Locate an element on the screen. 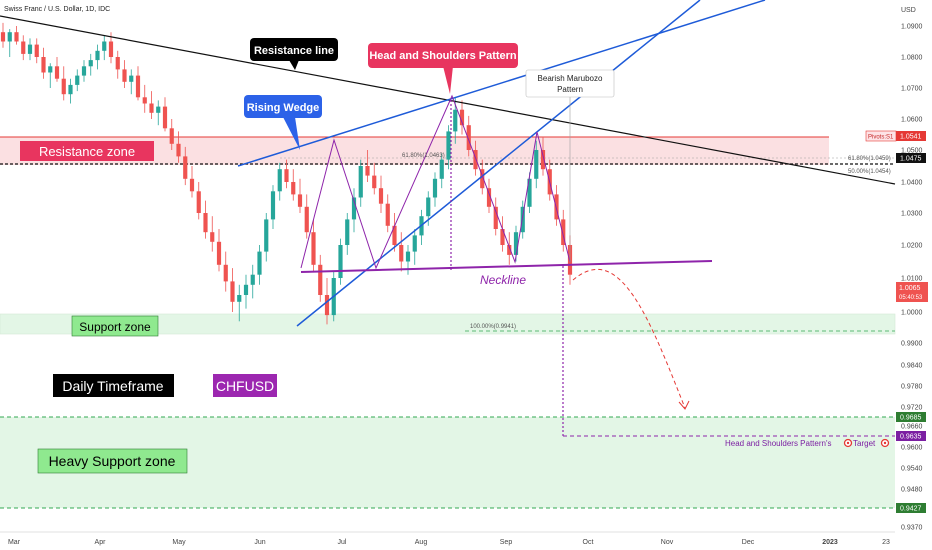 The height and width of the screenshot is (550, 932). svg-text: Resistance zone is located at coordinates (87, 151).